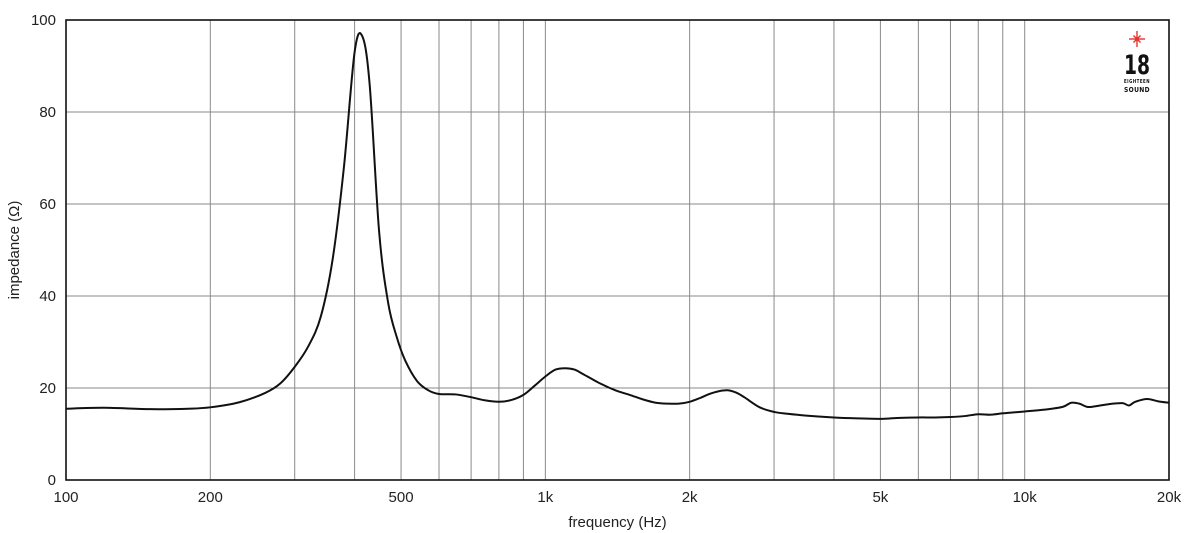 This screenshot has width=1200, height=533. I want to click on y-axis-title: impedance (Ω), so click(14, 250).